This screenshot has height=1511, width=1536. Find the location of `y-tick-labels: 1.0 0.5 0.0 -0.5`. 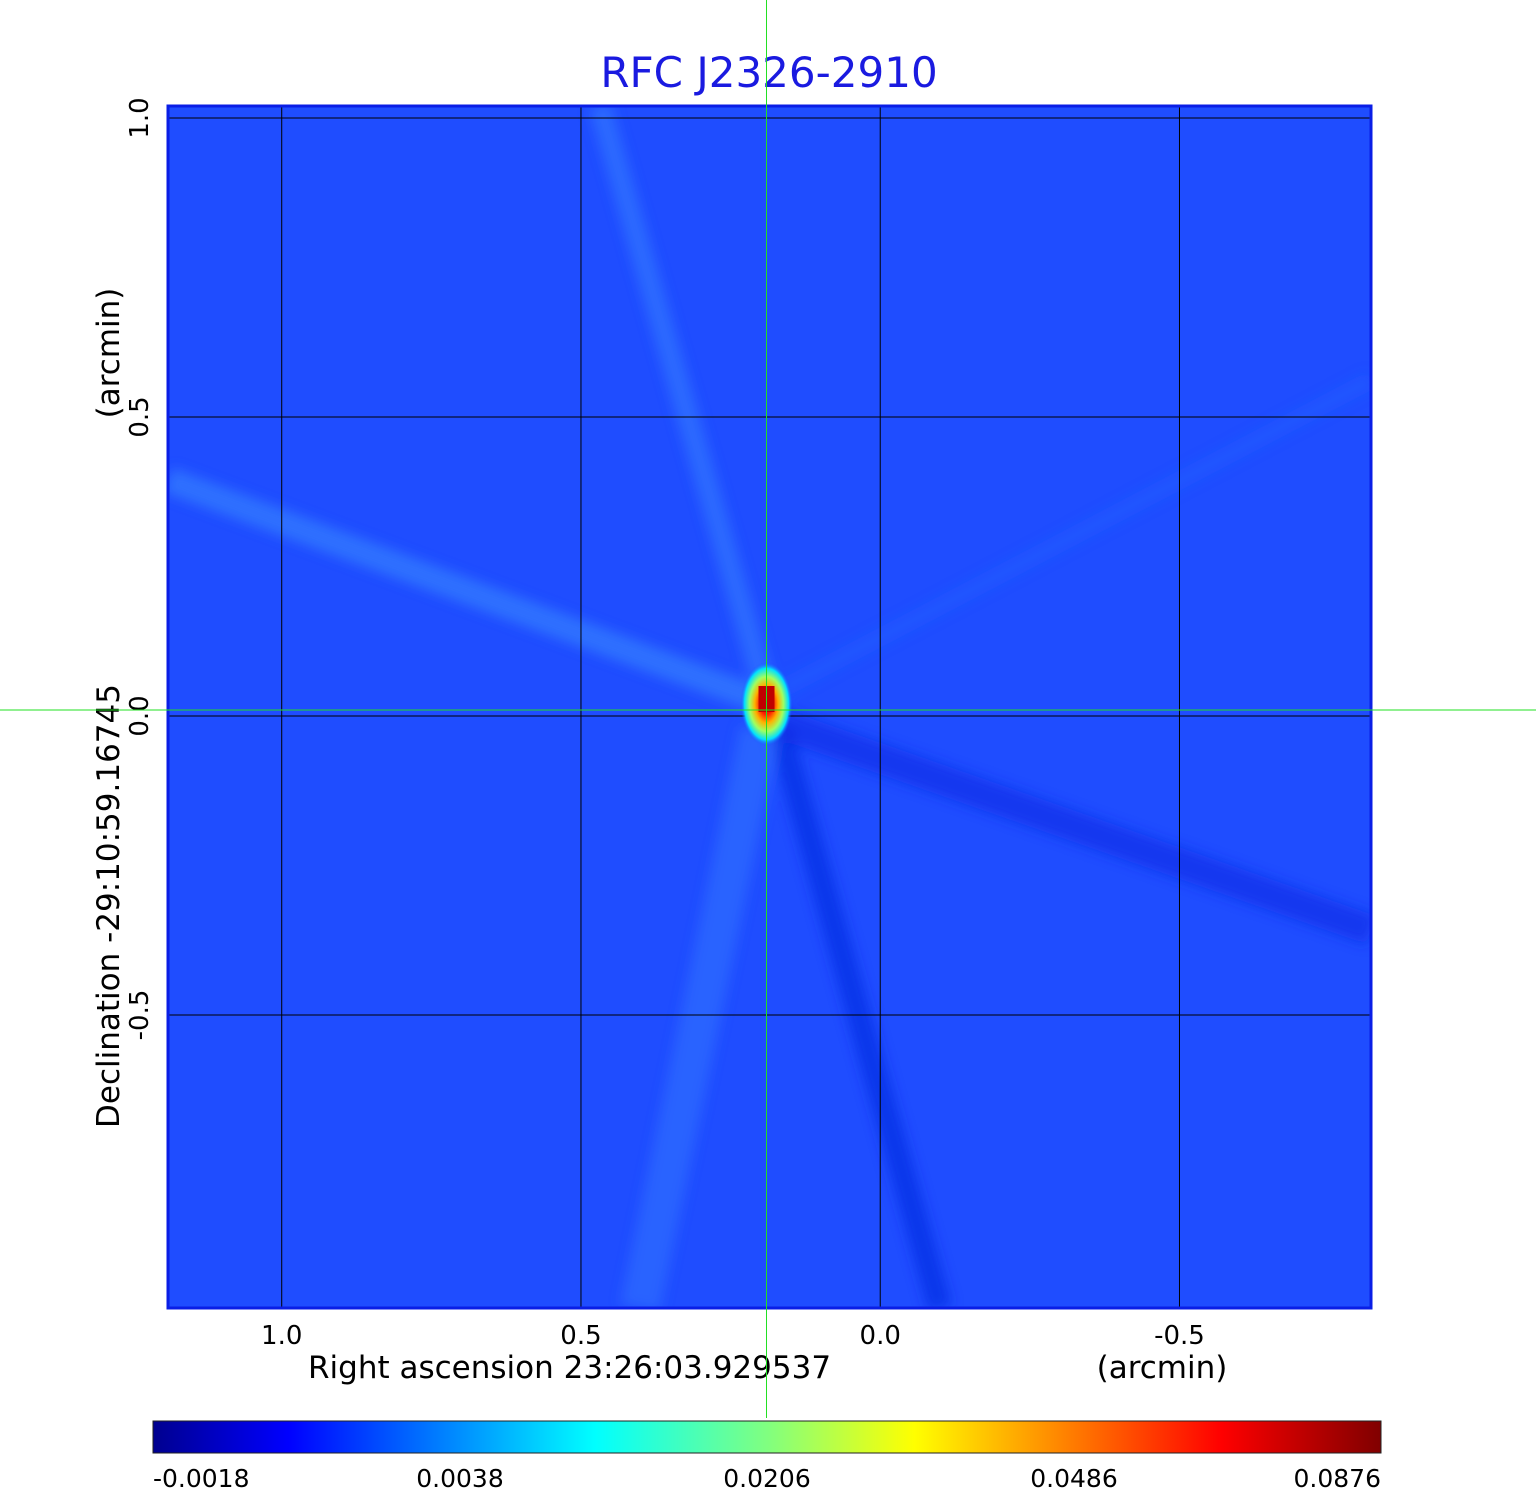

y-tick-labels: 1.0 0.5 0.0 -0.5 is located at coordinates (140, 568).